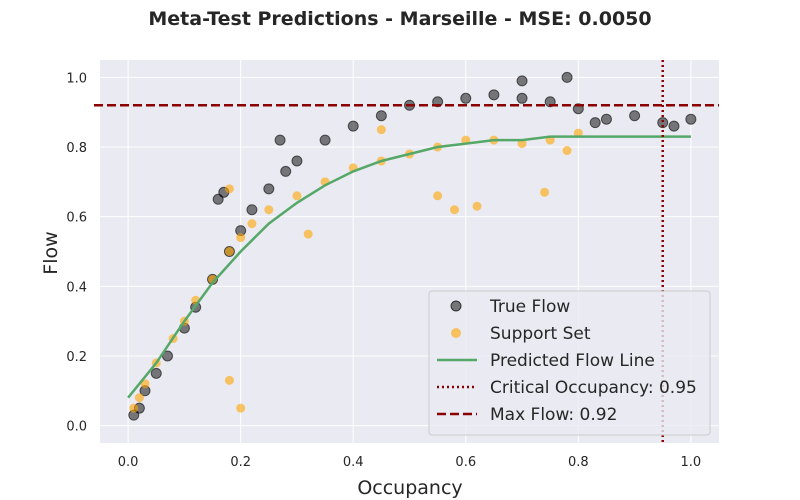  What do you see at coordinates (465, 462) in the screenshot?
I see `x-tick-label: 0.6` at bounding box center [465, 462].